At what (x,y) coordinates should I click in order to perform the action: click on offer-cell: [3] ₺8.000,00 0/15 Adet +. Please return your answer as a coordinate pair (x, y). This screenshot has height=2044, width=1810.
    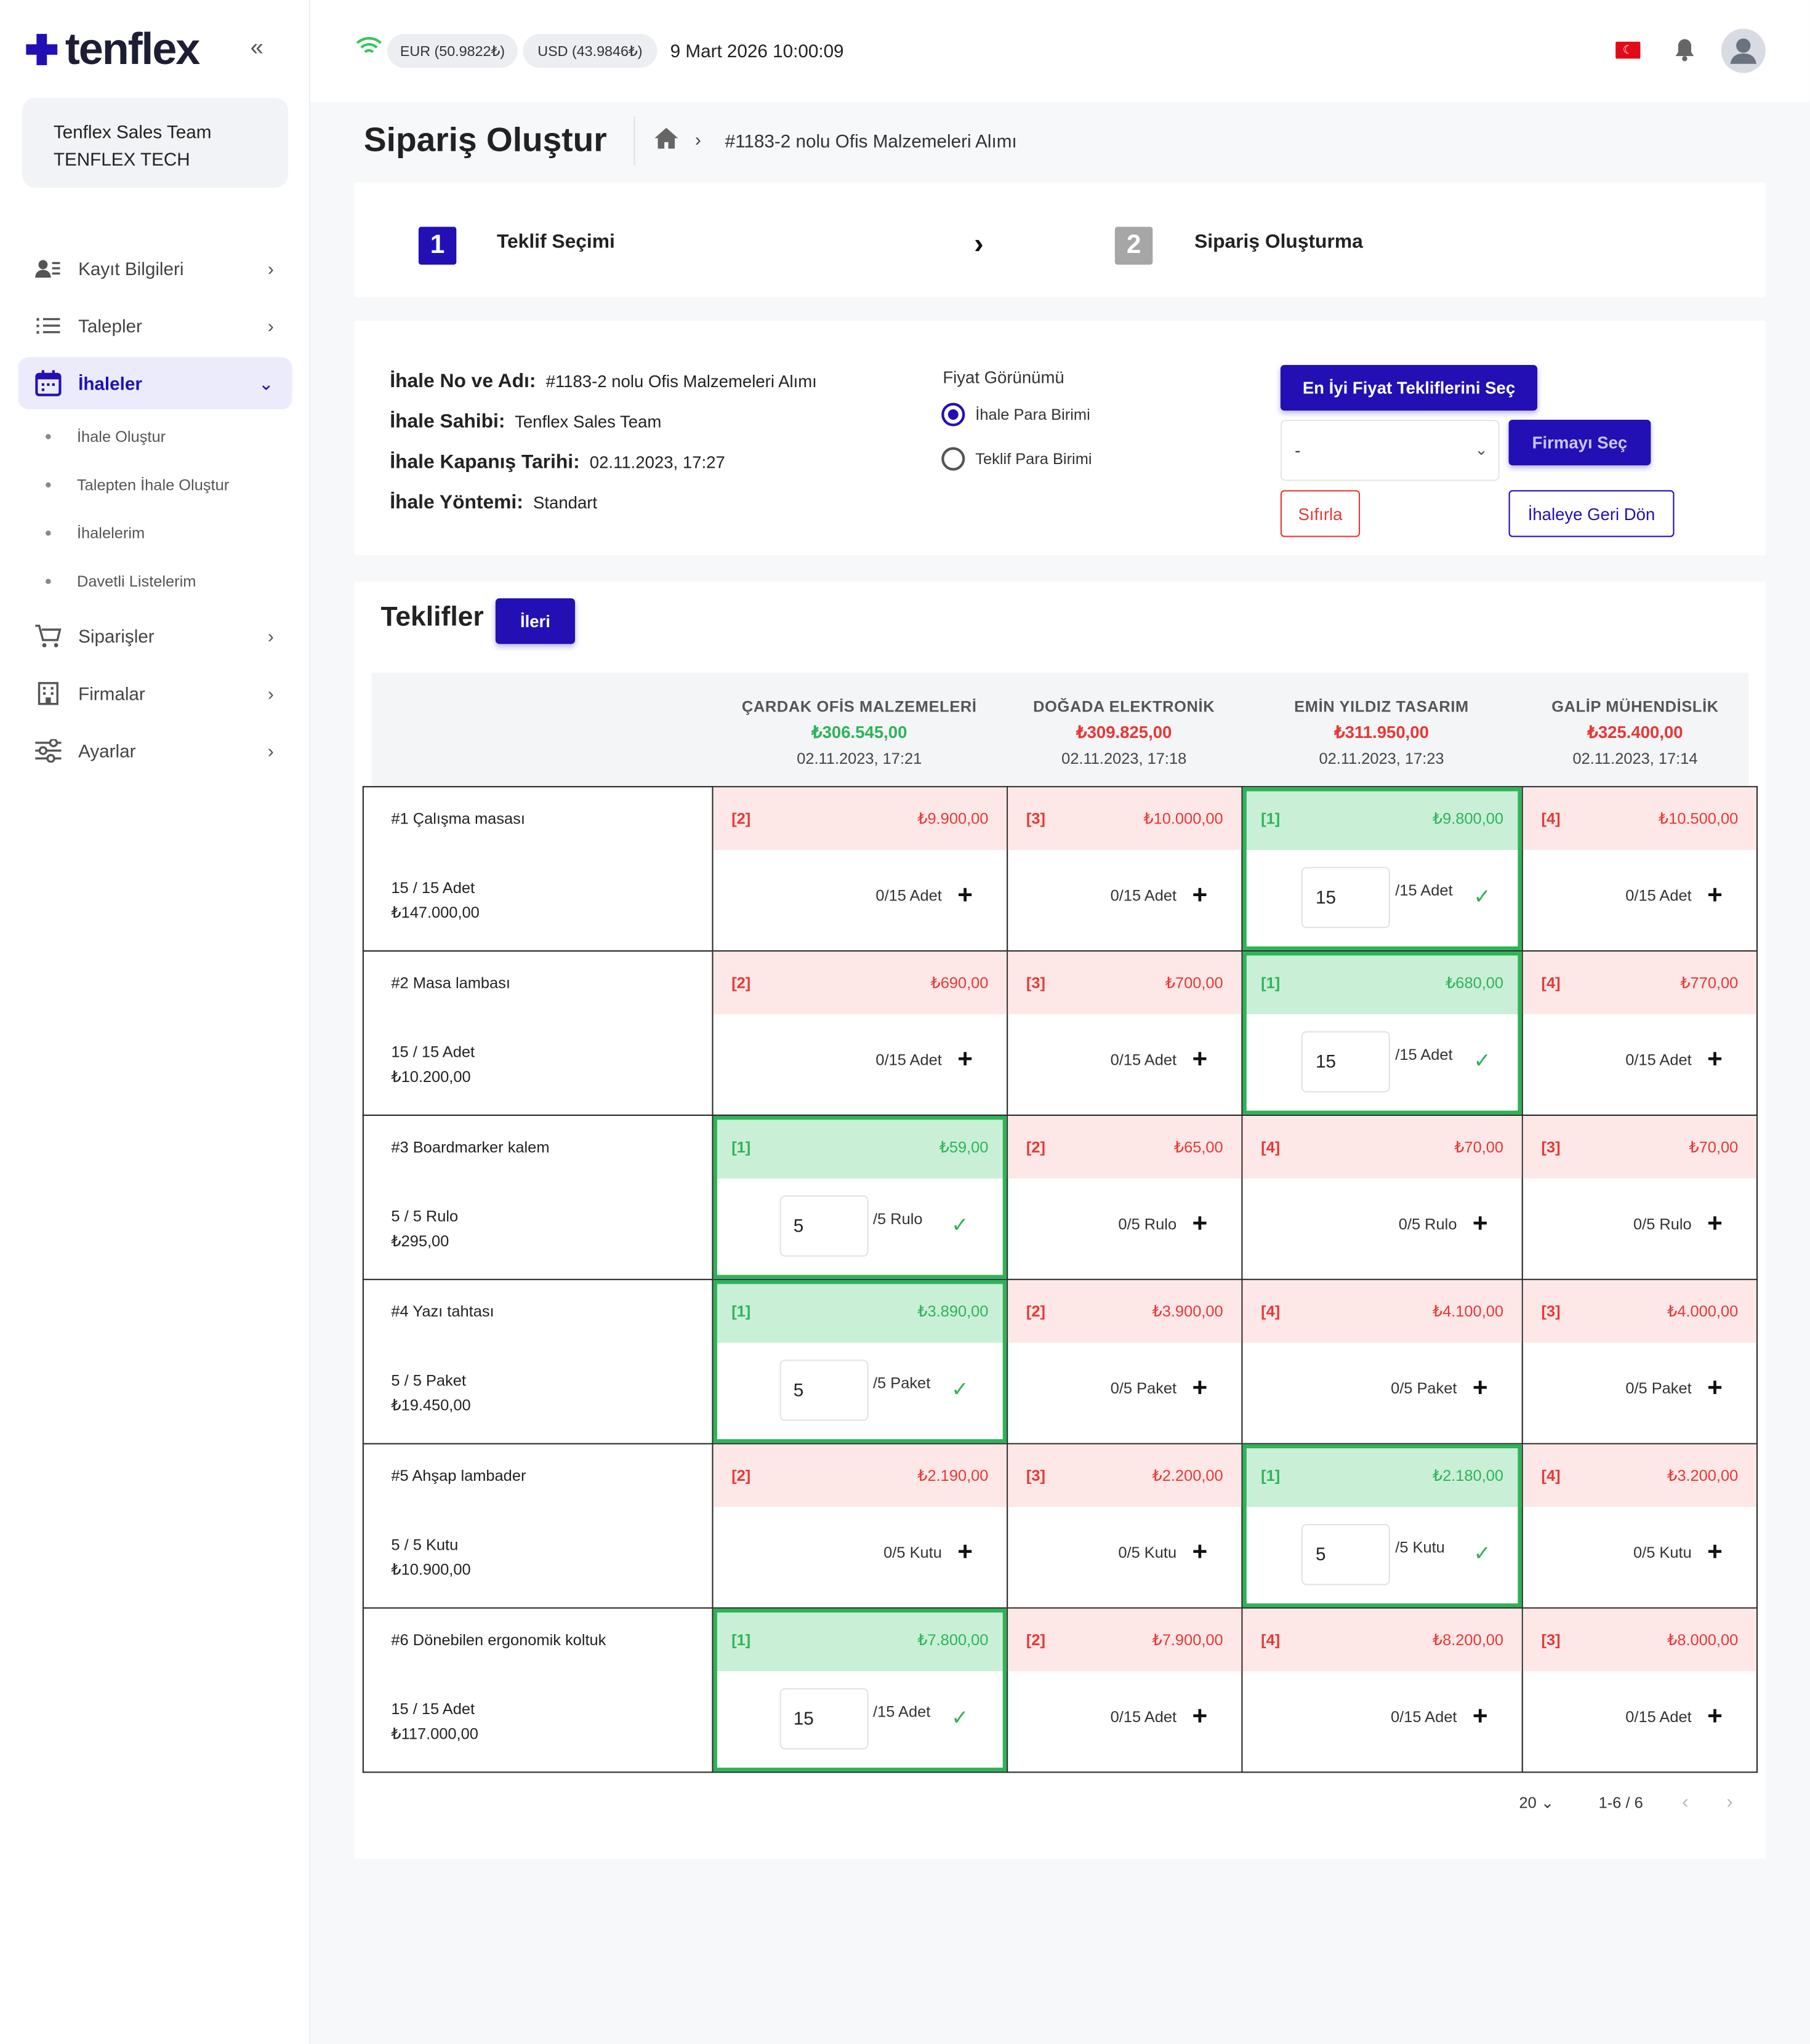
    Looking at the image, I should click on (1640, 1690).